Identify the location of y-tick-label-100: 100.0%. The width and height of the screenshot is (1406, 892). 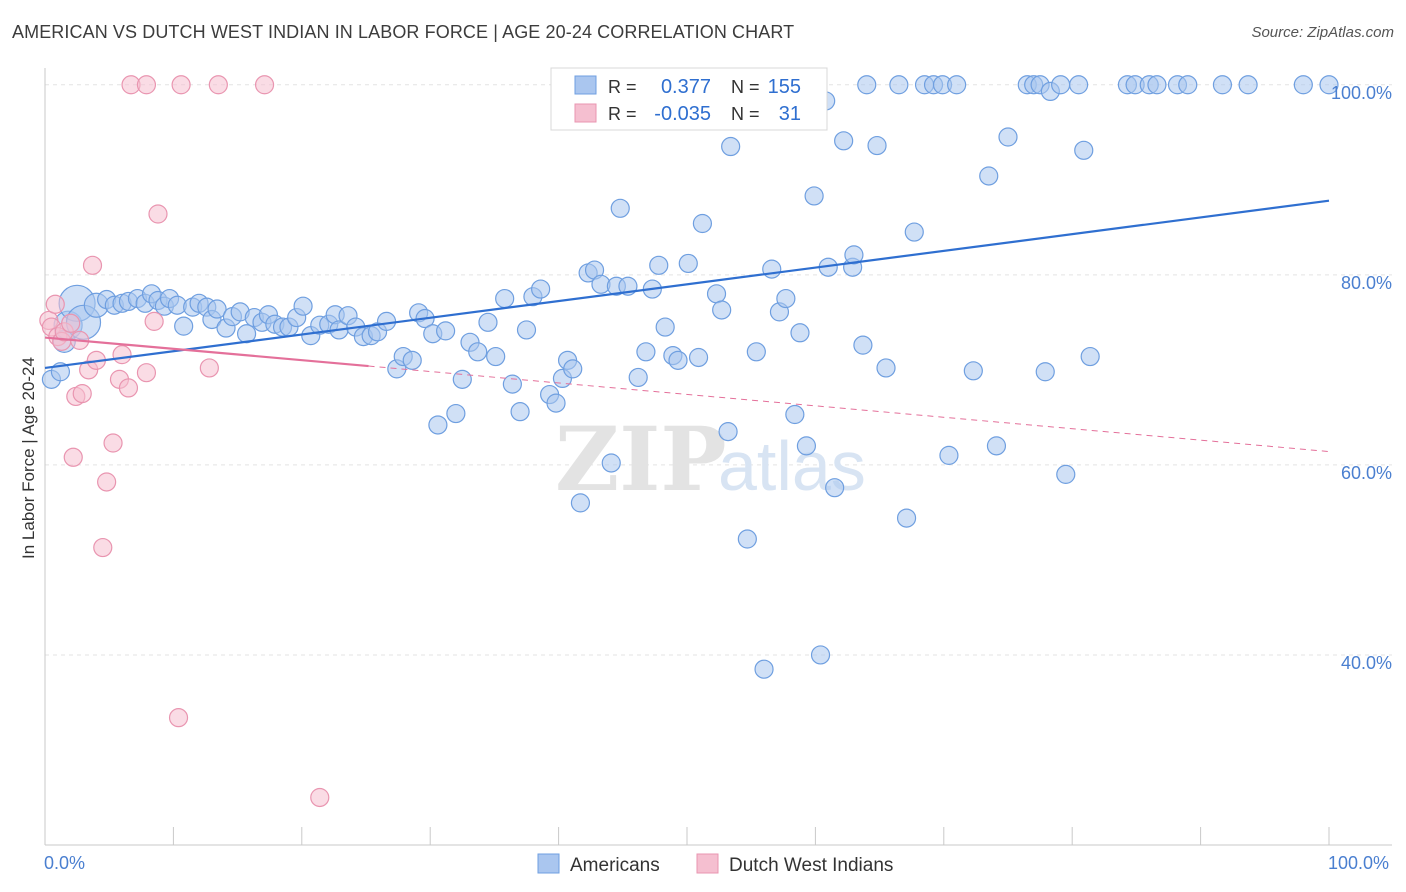
(1361, 93).